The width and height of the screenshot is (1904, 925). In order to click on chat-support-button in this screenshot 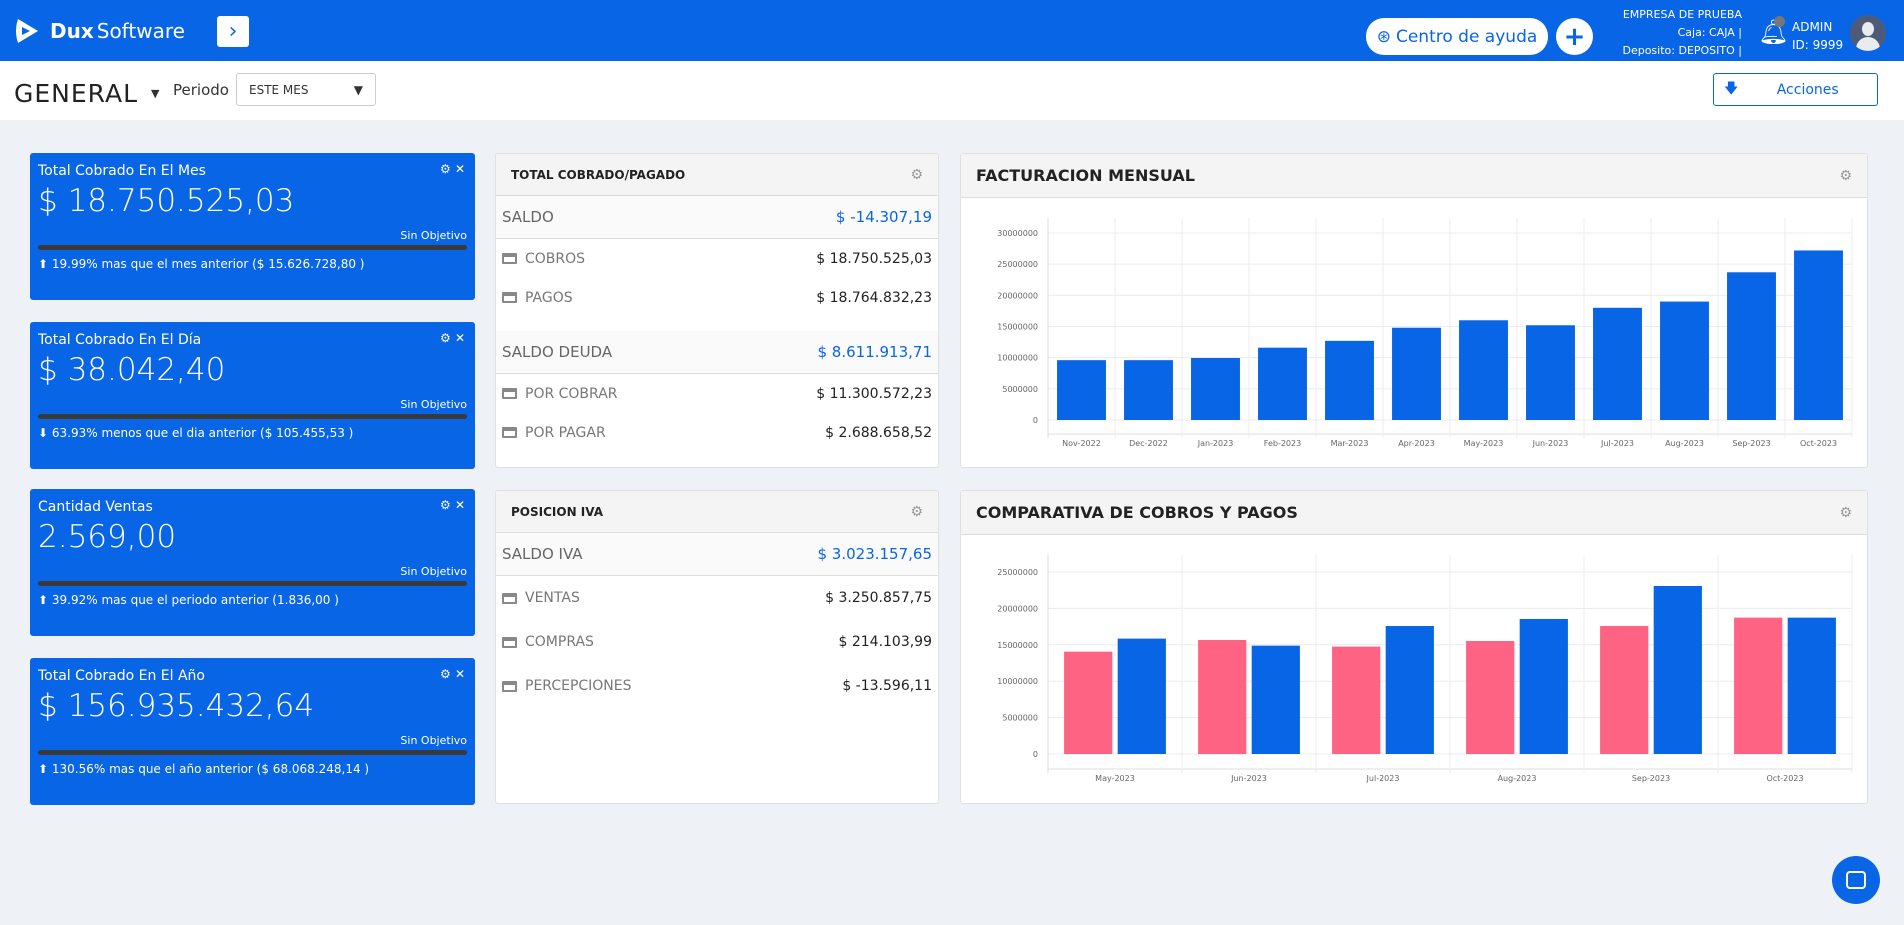, I will do `click(1856, 880)`.